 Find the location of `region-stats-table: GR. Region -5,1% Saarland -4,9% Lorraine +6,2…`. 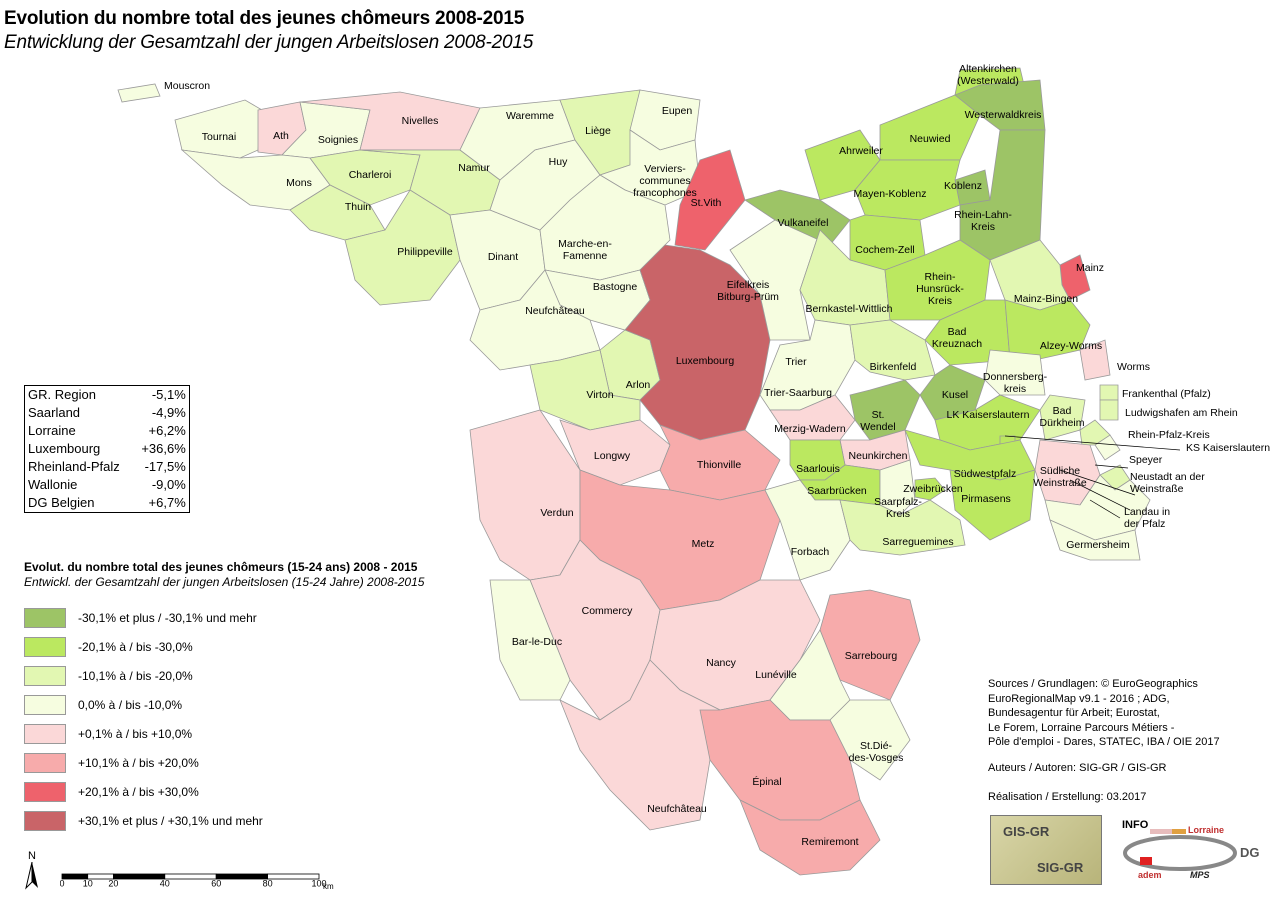

region-stats-table: GR. Region -5,1% Saarland -4,9% Lorraine +6,2… is located at coordinates (107, 449).